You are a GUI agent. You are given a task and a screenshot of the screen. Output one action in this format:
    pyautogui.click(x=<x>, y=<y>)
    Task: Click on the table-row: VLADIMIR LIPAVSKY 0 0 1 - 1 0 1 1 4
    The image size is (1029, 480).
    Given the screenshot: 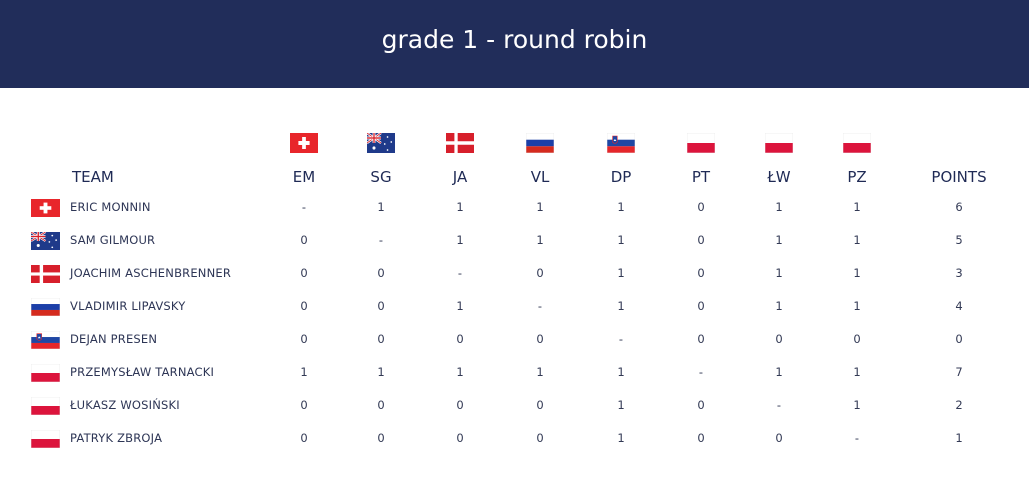 What is the action you would take?
    pyautogui.click(x=514, y=314)
    